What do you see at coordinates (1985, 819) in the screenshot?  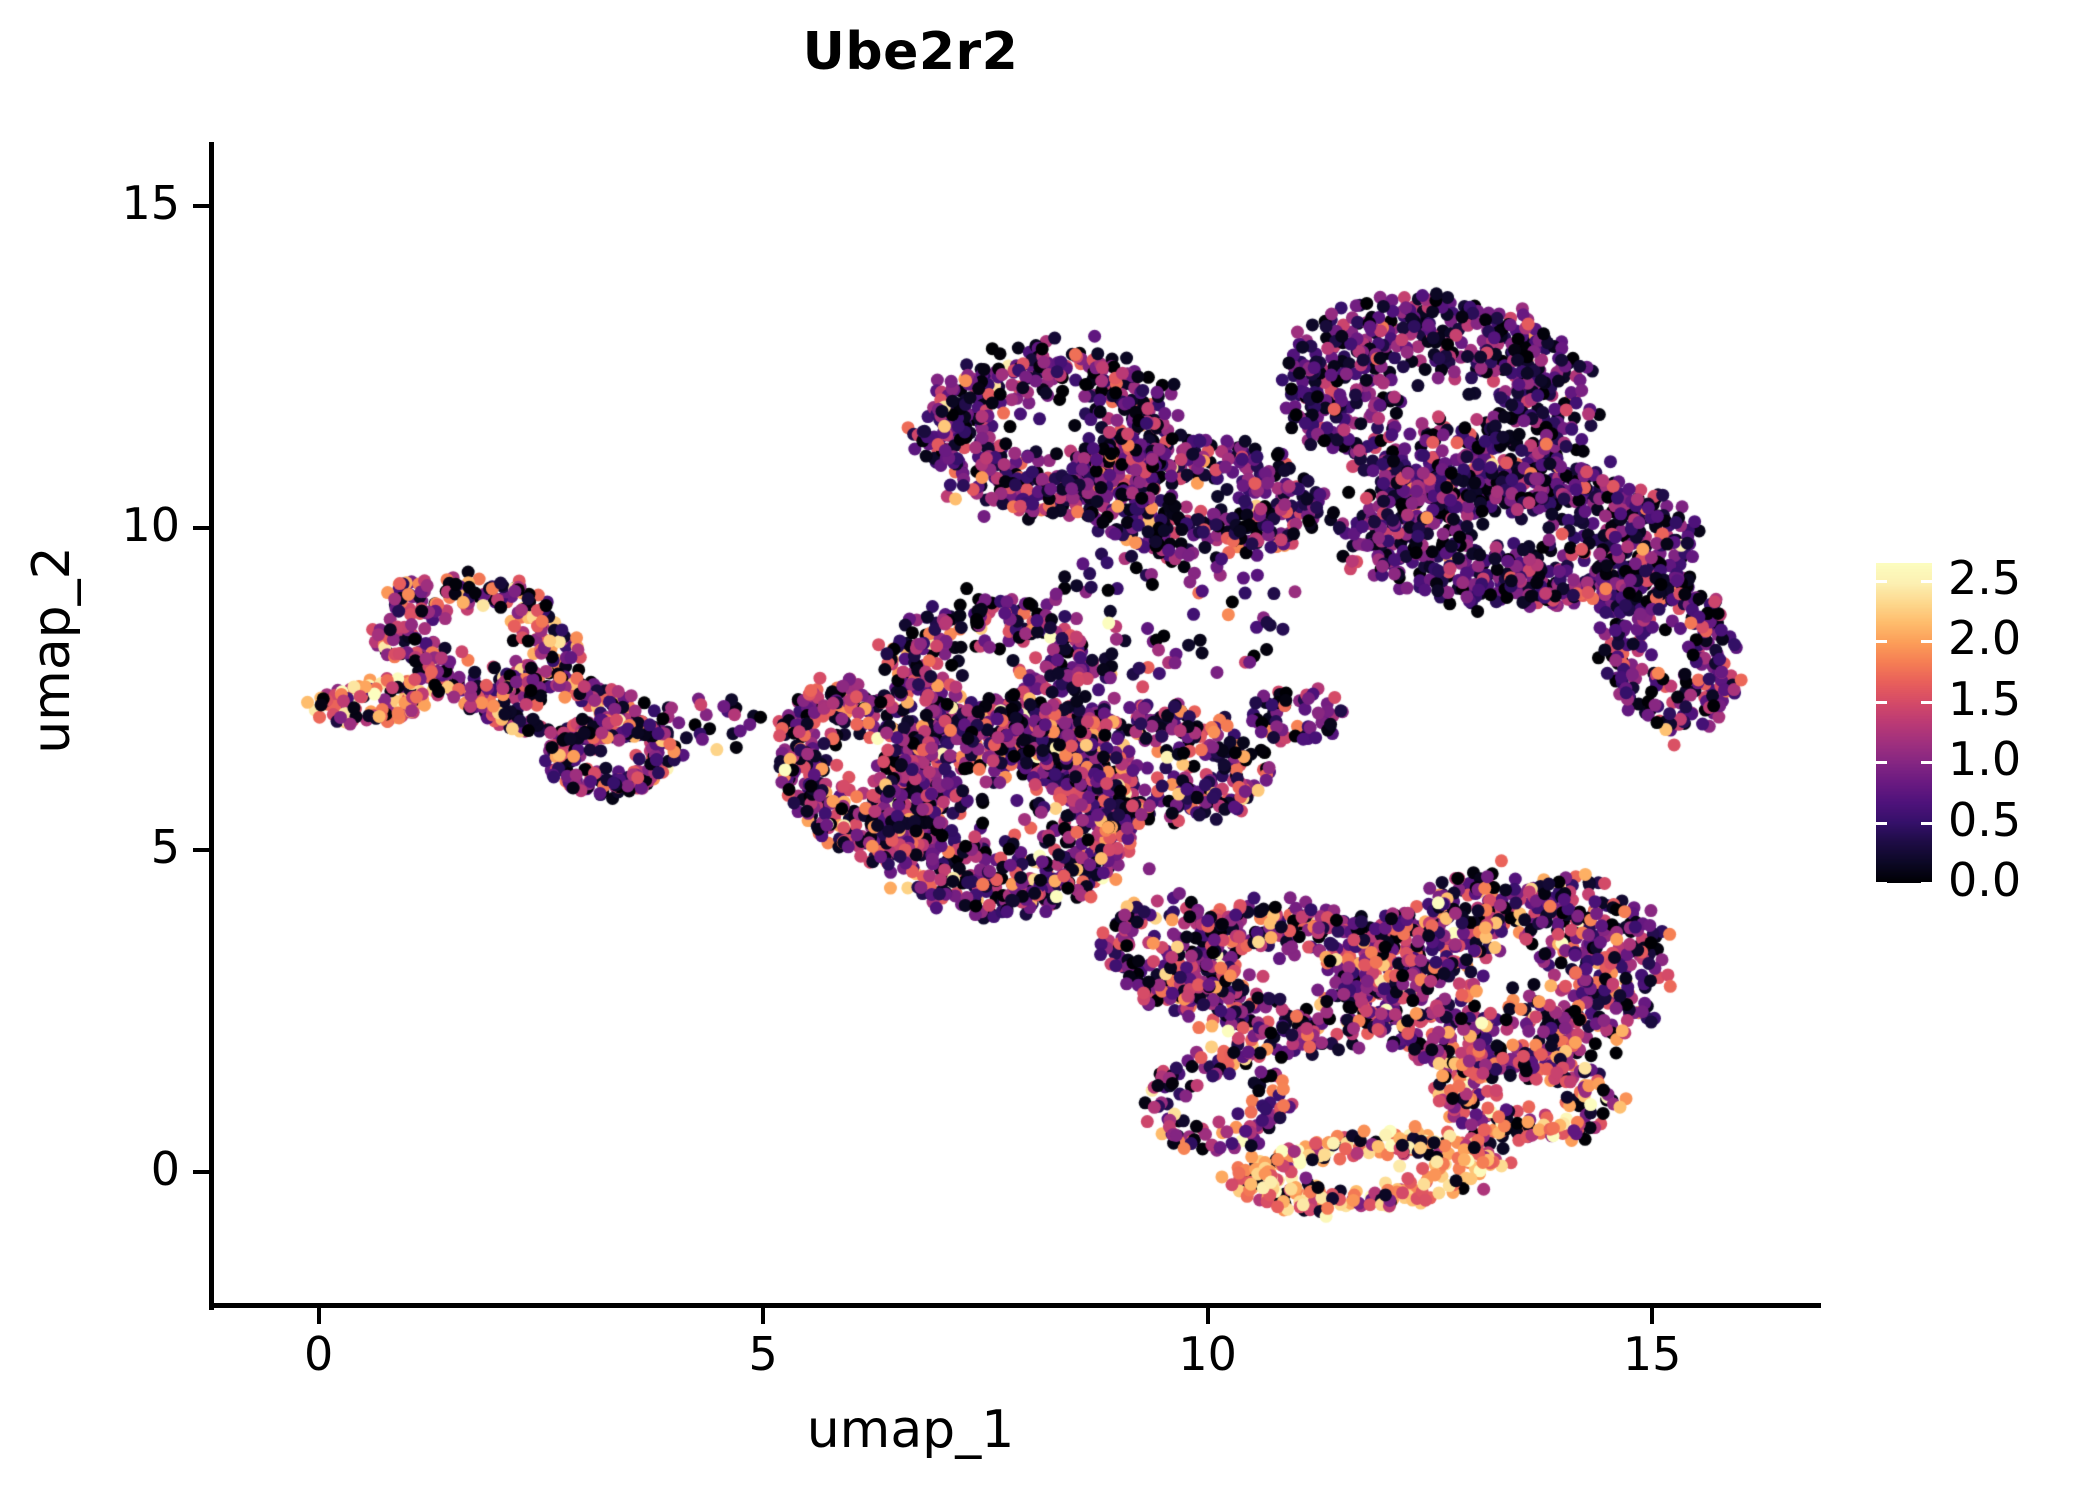 I see `colorbar-tick-label: 0.5` at bounding box center [1985, 819].